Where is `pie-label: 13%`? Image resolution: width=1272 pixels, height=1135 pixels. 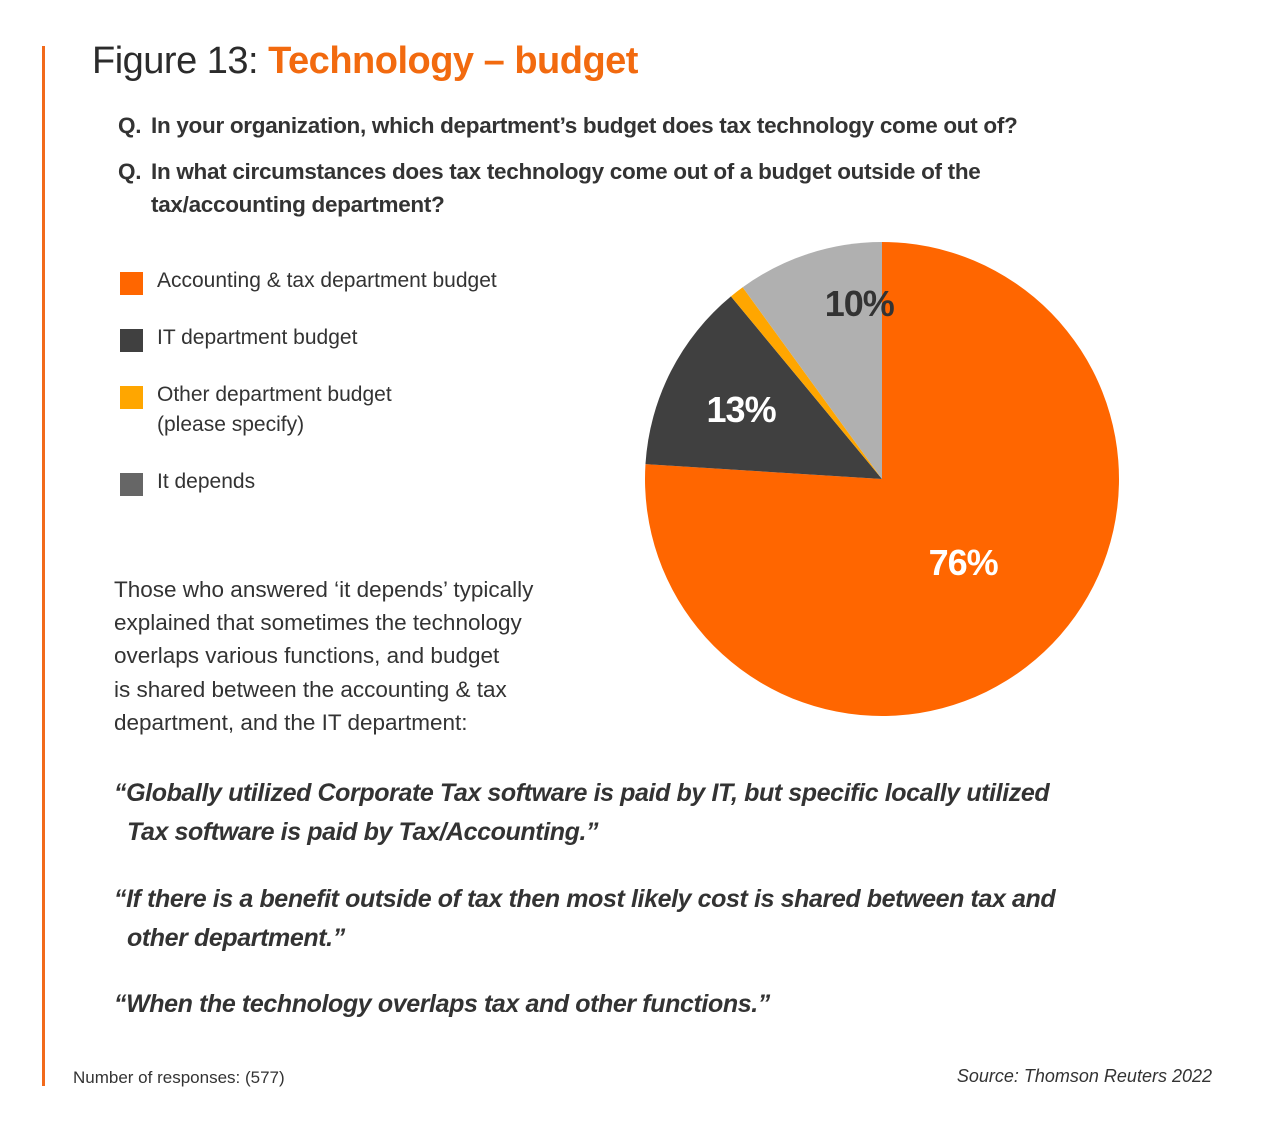 pie-label: 13% is located at coordinates (742, 409).